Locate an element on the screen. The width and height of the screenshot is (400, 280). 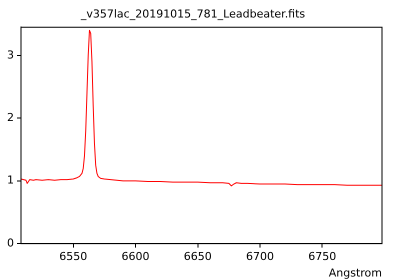
x-tick-label: 6550 is located at coordinates (73, 257).